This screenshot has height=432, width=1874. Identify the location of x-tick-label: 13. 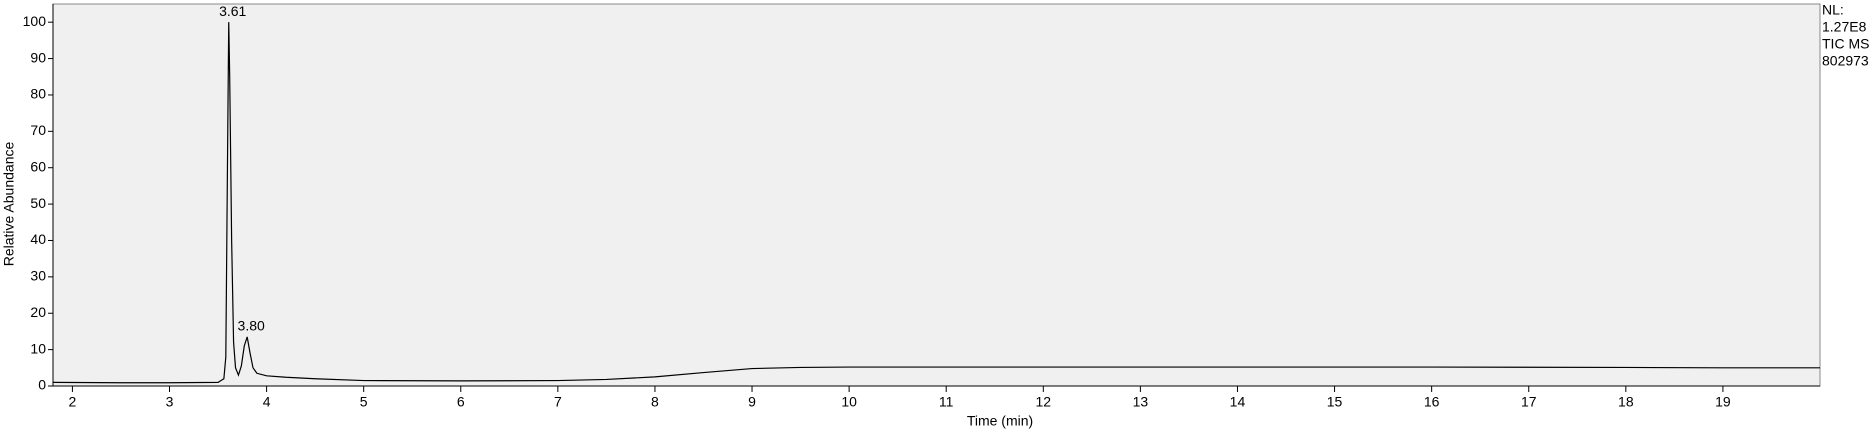
(1141, 402).